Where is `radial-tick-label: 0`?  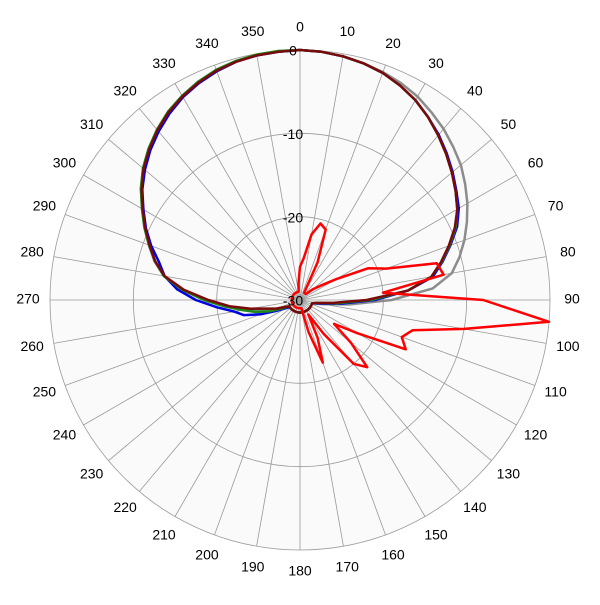 radial-tick-label: 0 is located at coordinates (293, 51).